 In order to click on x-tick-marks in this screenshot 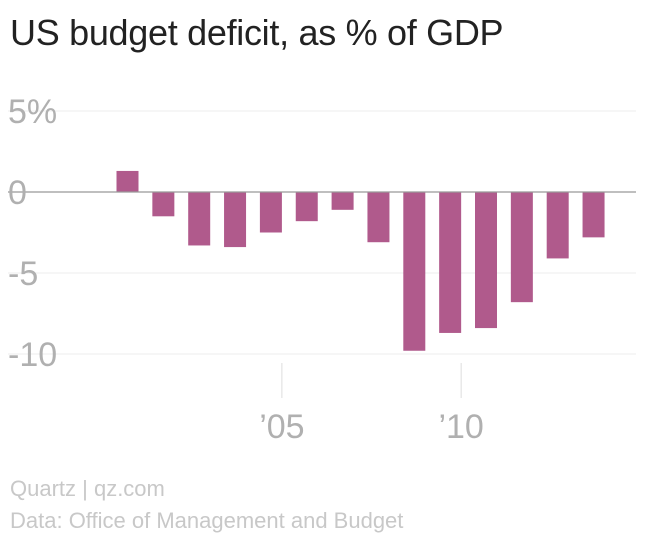, I will do `click(371, 380)`.